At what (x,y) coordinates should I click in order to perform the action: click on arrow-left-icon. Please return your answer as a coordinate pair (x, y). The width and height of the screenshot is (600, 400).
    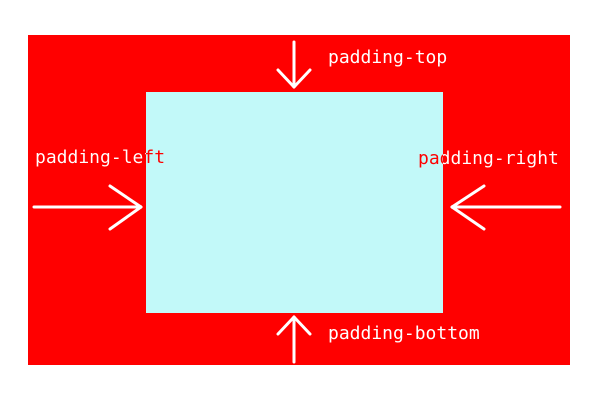
    Looking at the image, I should click on (506, 207).